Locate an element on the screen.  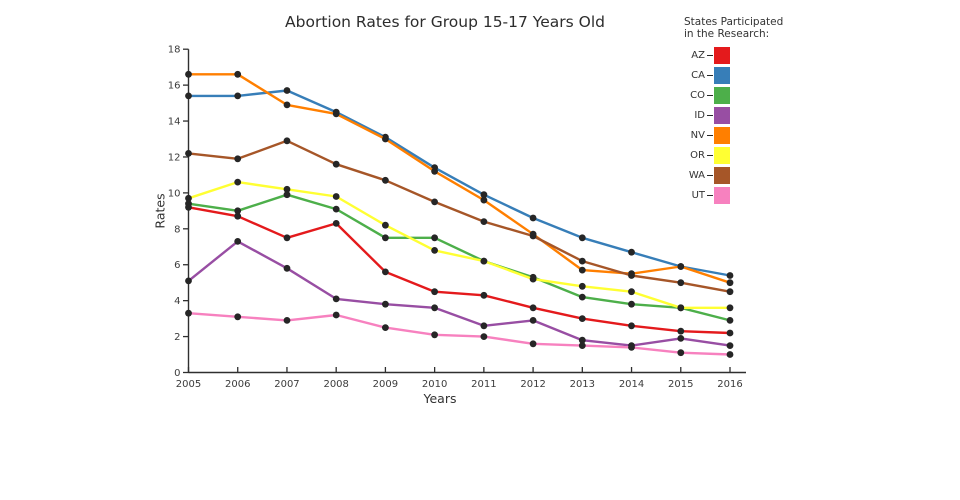
marker-UT-2014 is located at coordinates (631, 347).